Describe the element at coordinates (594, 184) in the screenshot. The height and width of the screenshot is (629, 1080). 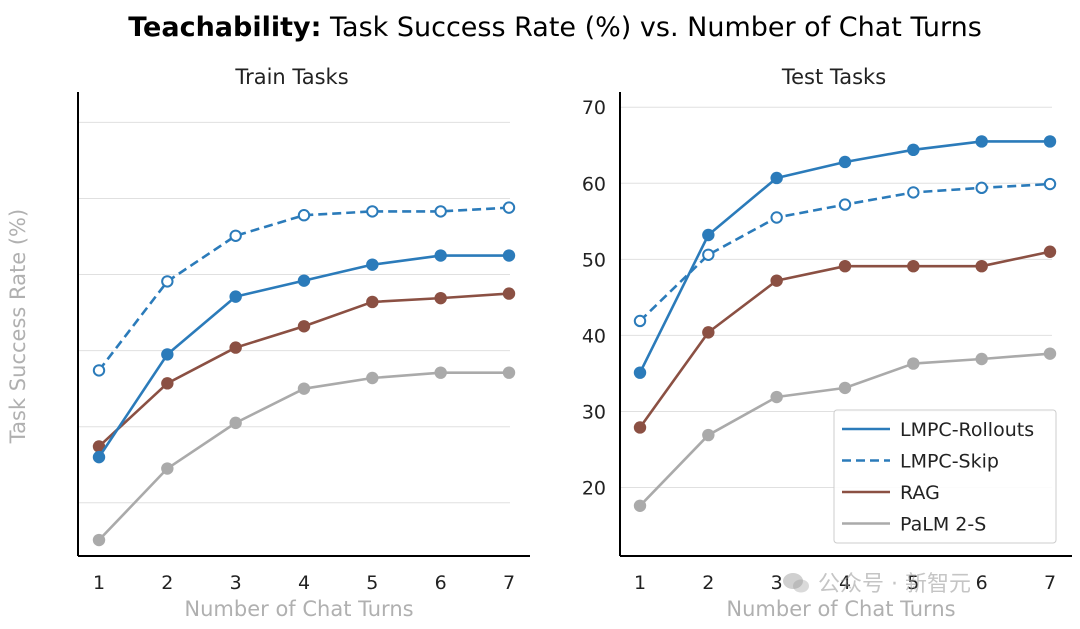
I see `test-y-tick-label: 60` at that location.